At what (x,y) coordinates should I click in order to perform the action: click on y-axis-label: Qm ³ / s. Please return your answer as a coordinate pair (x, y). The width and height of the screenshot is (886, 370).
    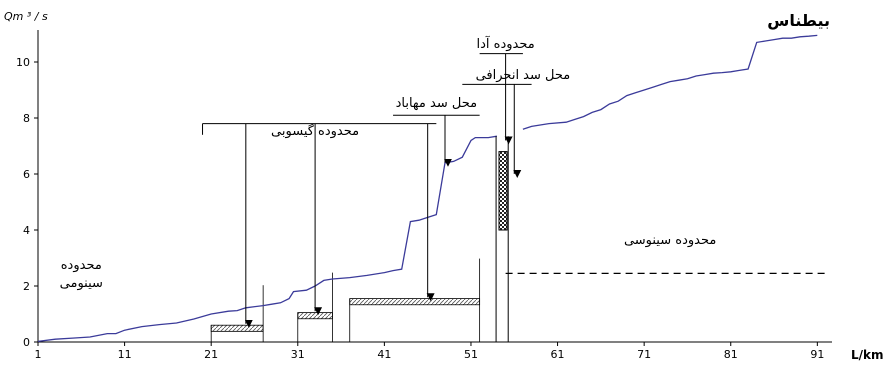
    Looking at the image, I should click on (26, 16).